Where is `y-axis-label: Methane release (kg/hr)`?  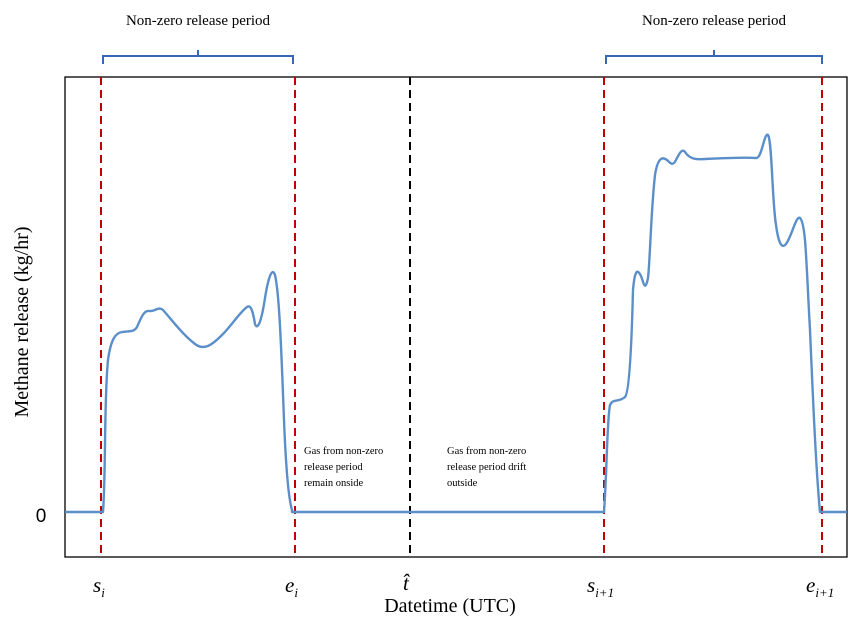
y-axis-label: Methane release (kg/hr) is located at coordinates (22, 321).